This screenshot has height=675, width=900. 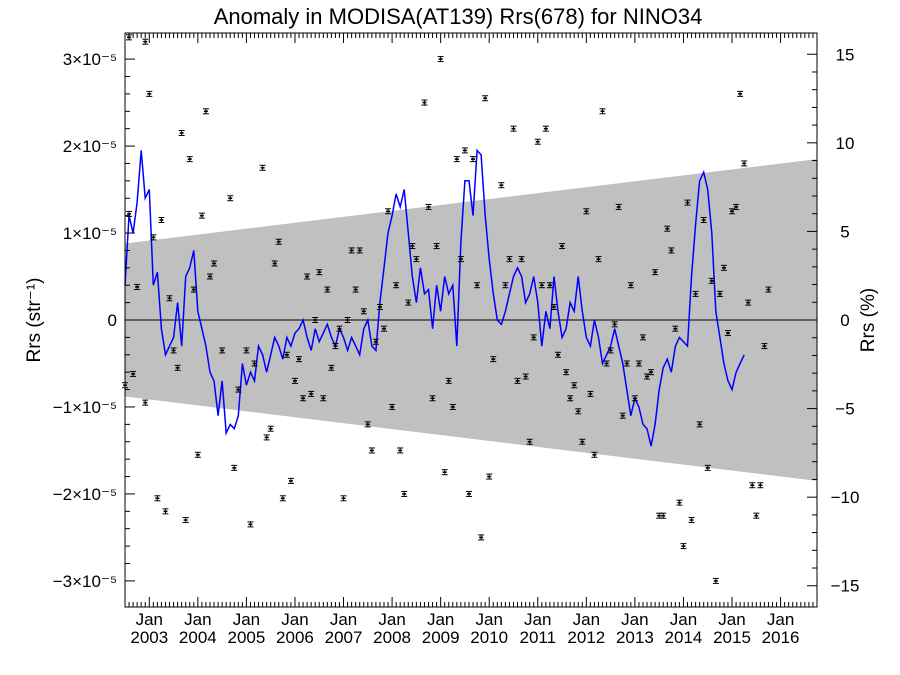 I want to click on x-tick-label-year: 2003, so click(x=149, y=637).